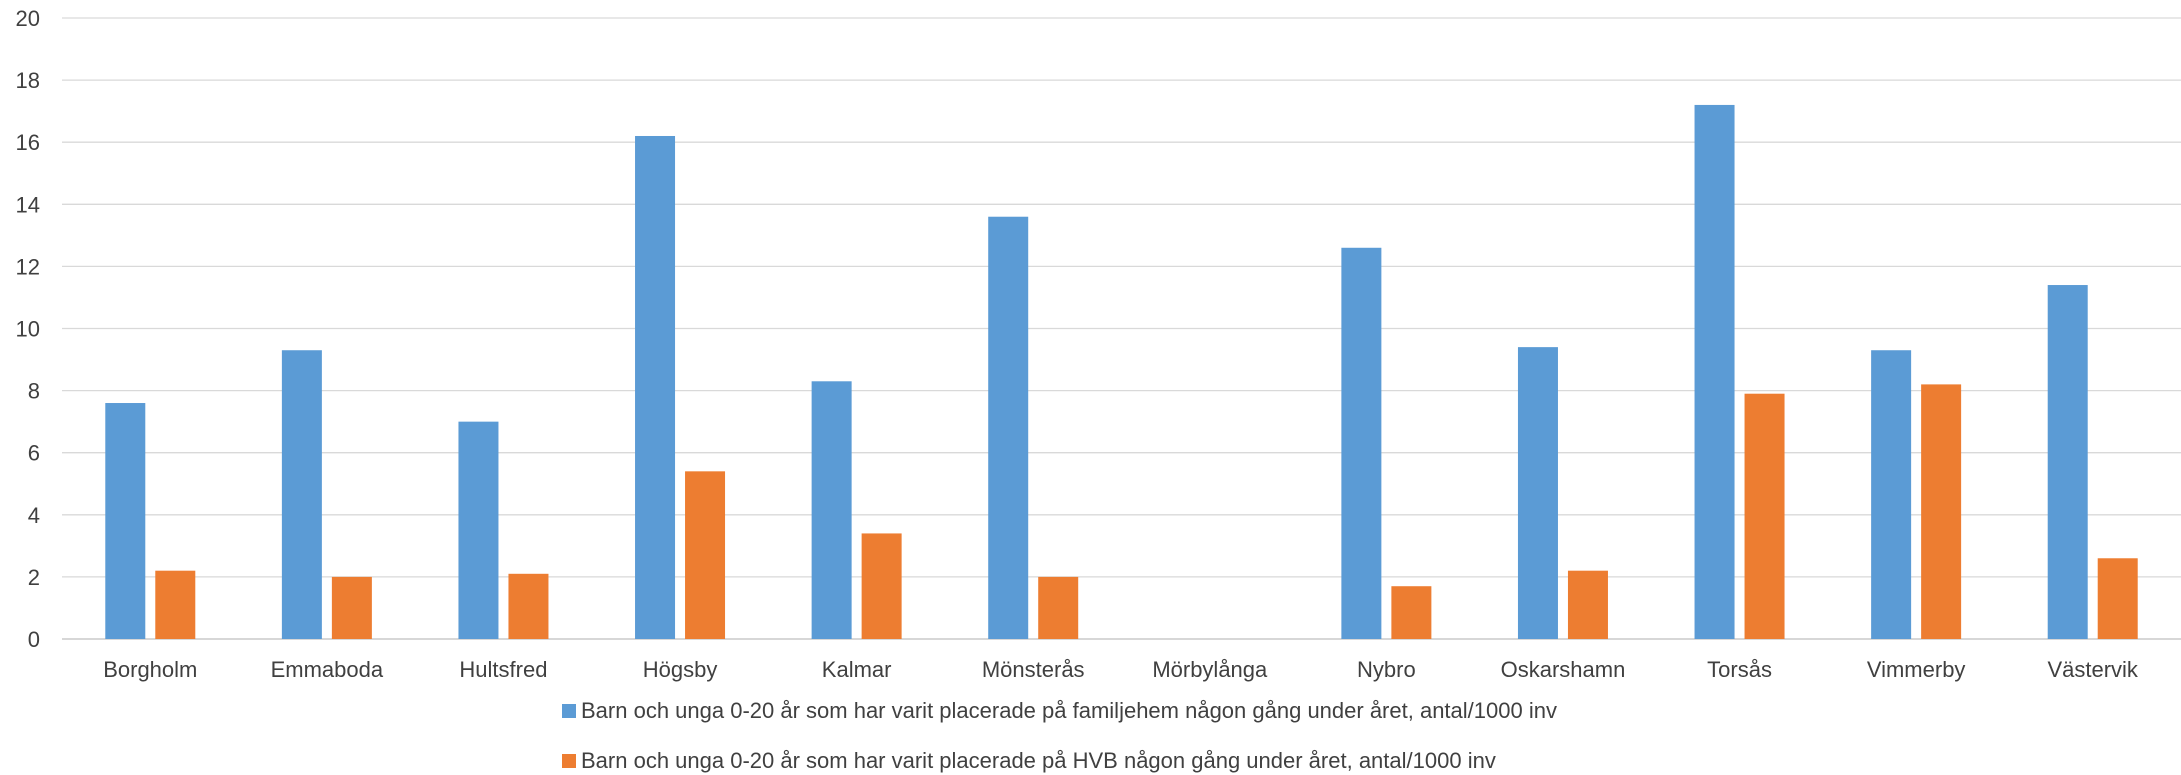 This screenshot has height=775, width=2181. I want to click on bar-series-1-Kalmar, so click(831, 510).